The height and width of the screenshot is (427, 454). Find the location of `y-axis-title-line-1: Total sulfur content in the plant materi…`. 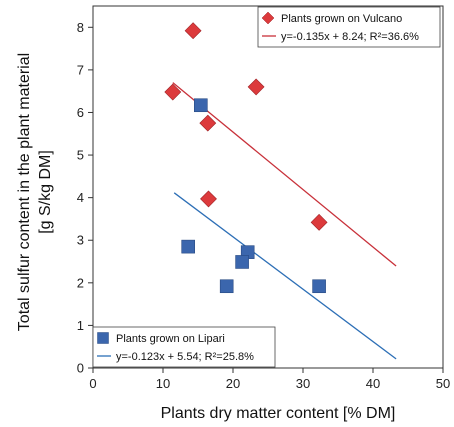

y-axis-title-line-1: Total sulfur content in the plant materi… is located at coordinates (24, 192).